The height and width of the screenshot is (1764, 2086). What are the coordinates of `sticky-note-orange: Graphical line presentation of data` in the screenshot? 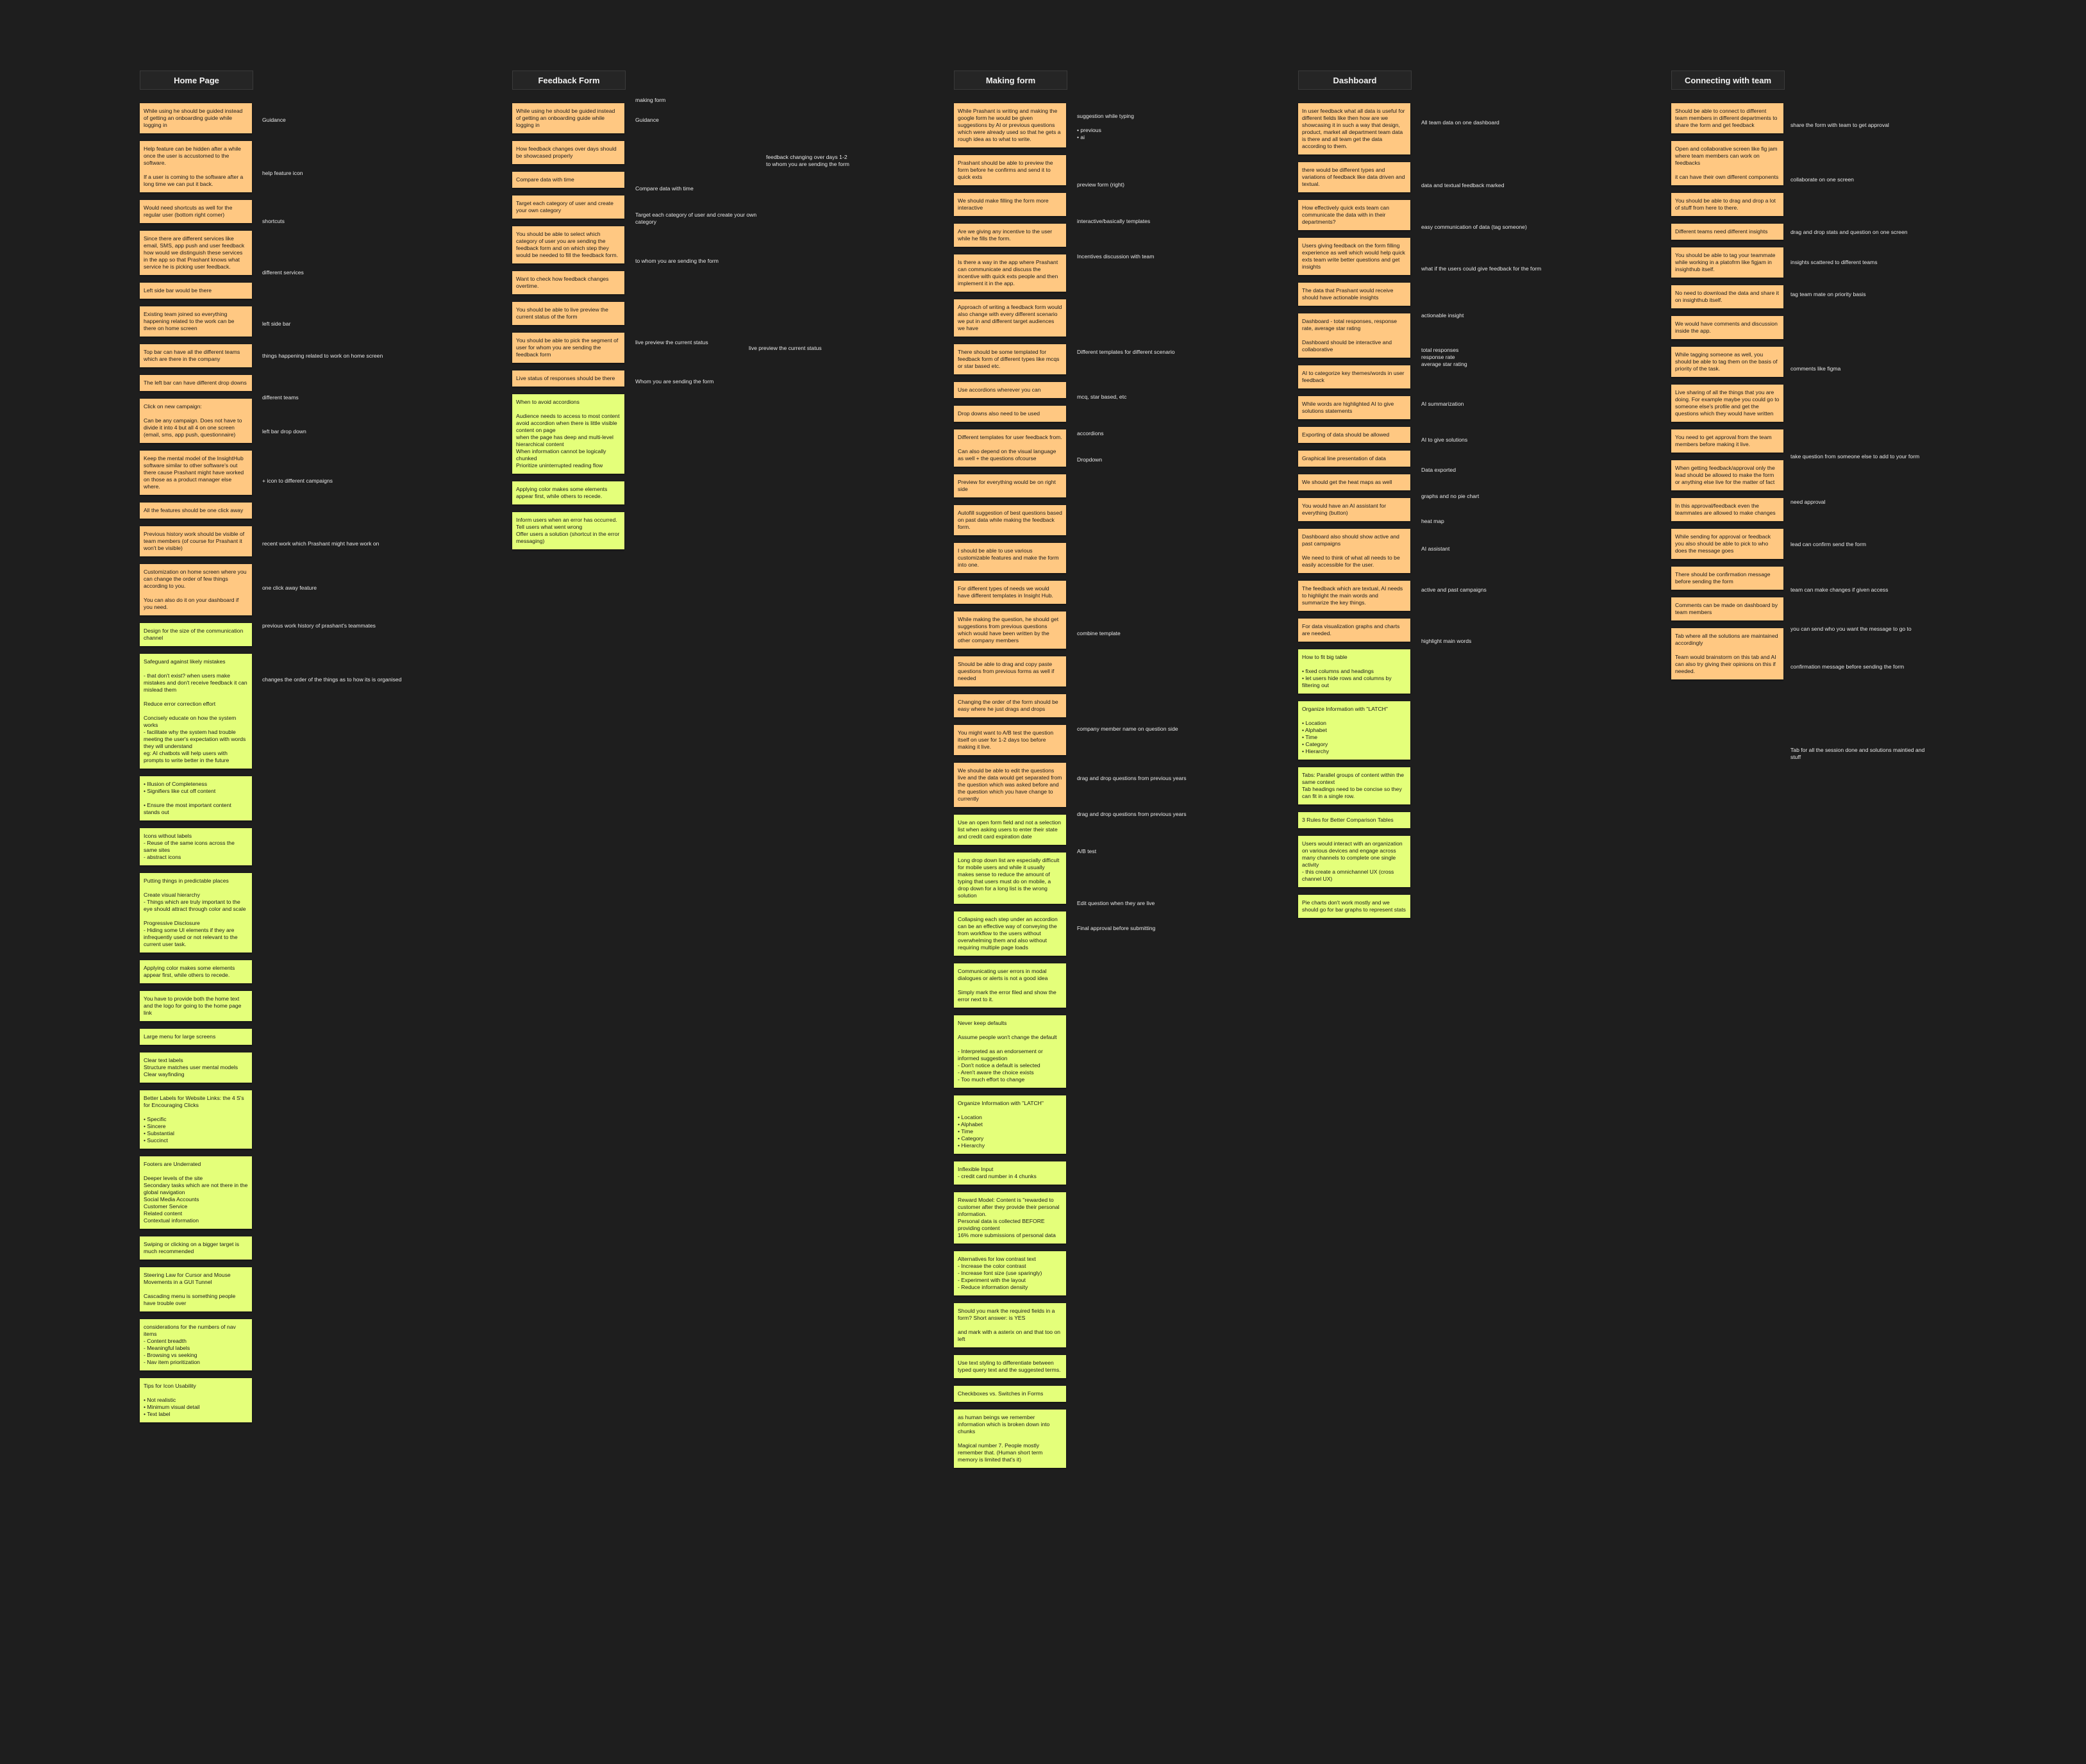 It's located at (1354, 459).